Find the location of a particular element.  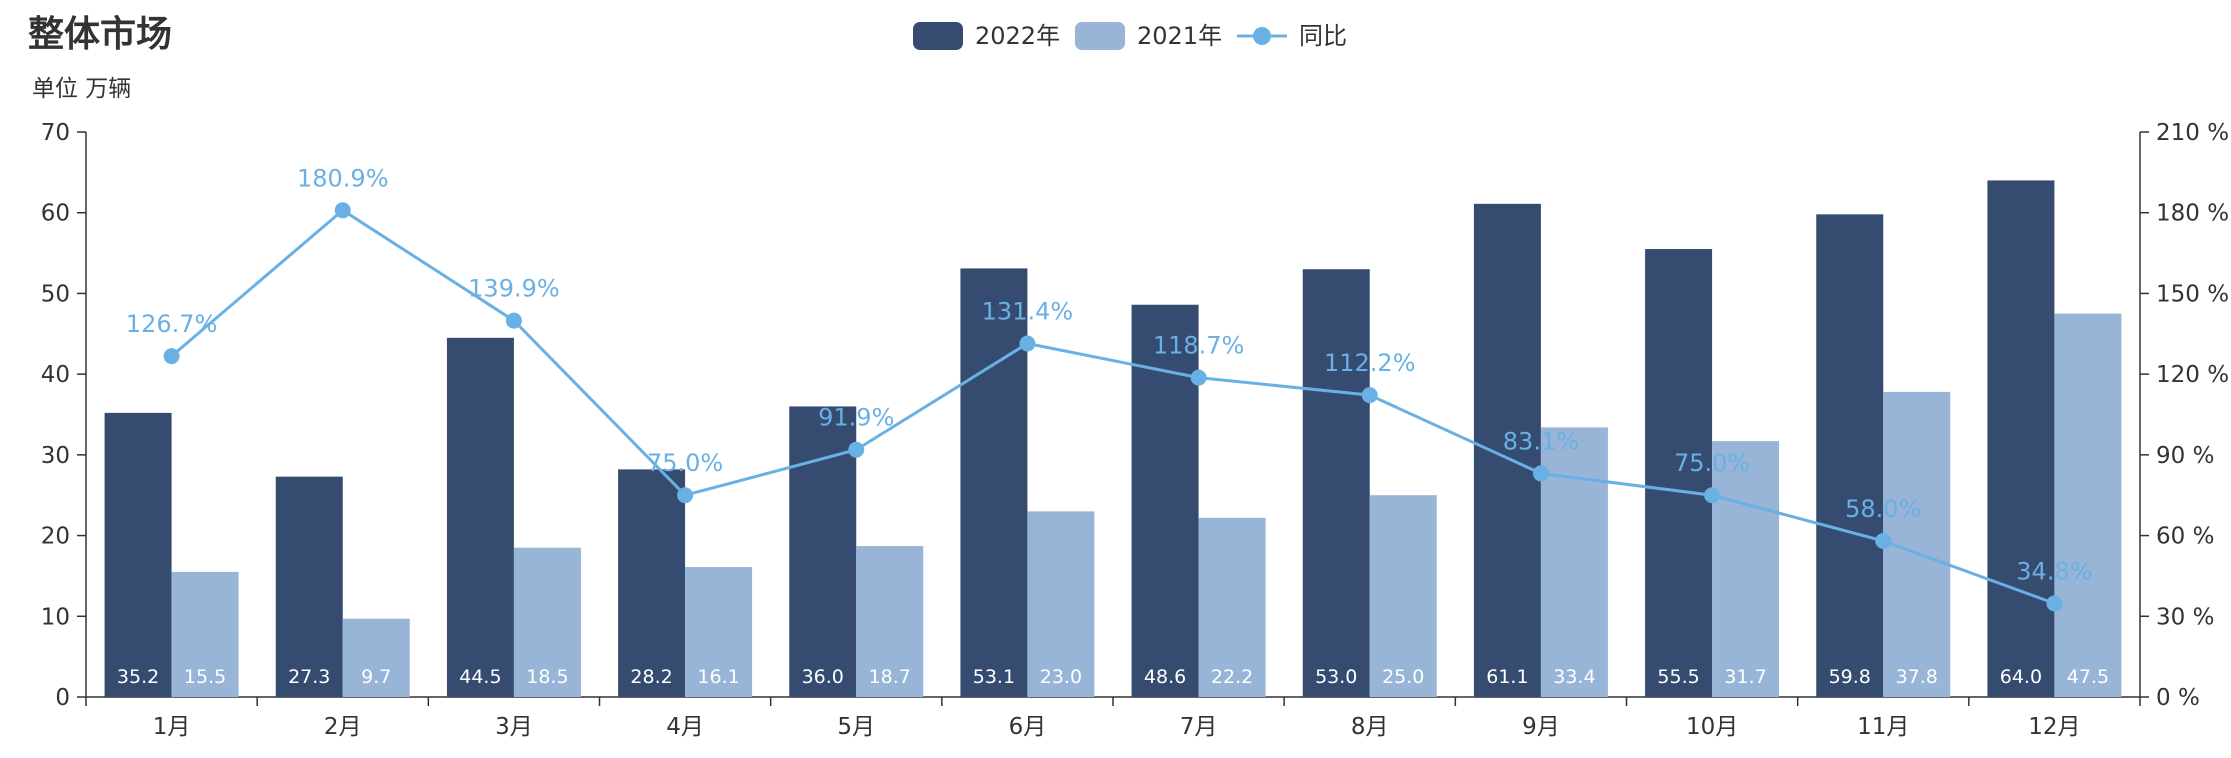

bar-2022年-7月 is located at coordinates (1165, 500).